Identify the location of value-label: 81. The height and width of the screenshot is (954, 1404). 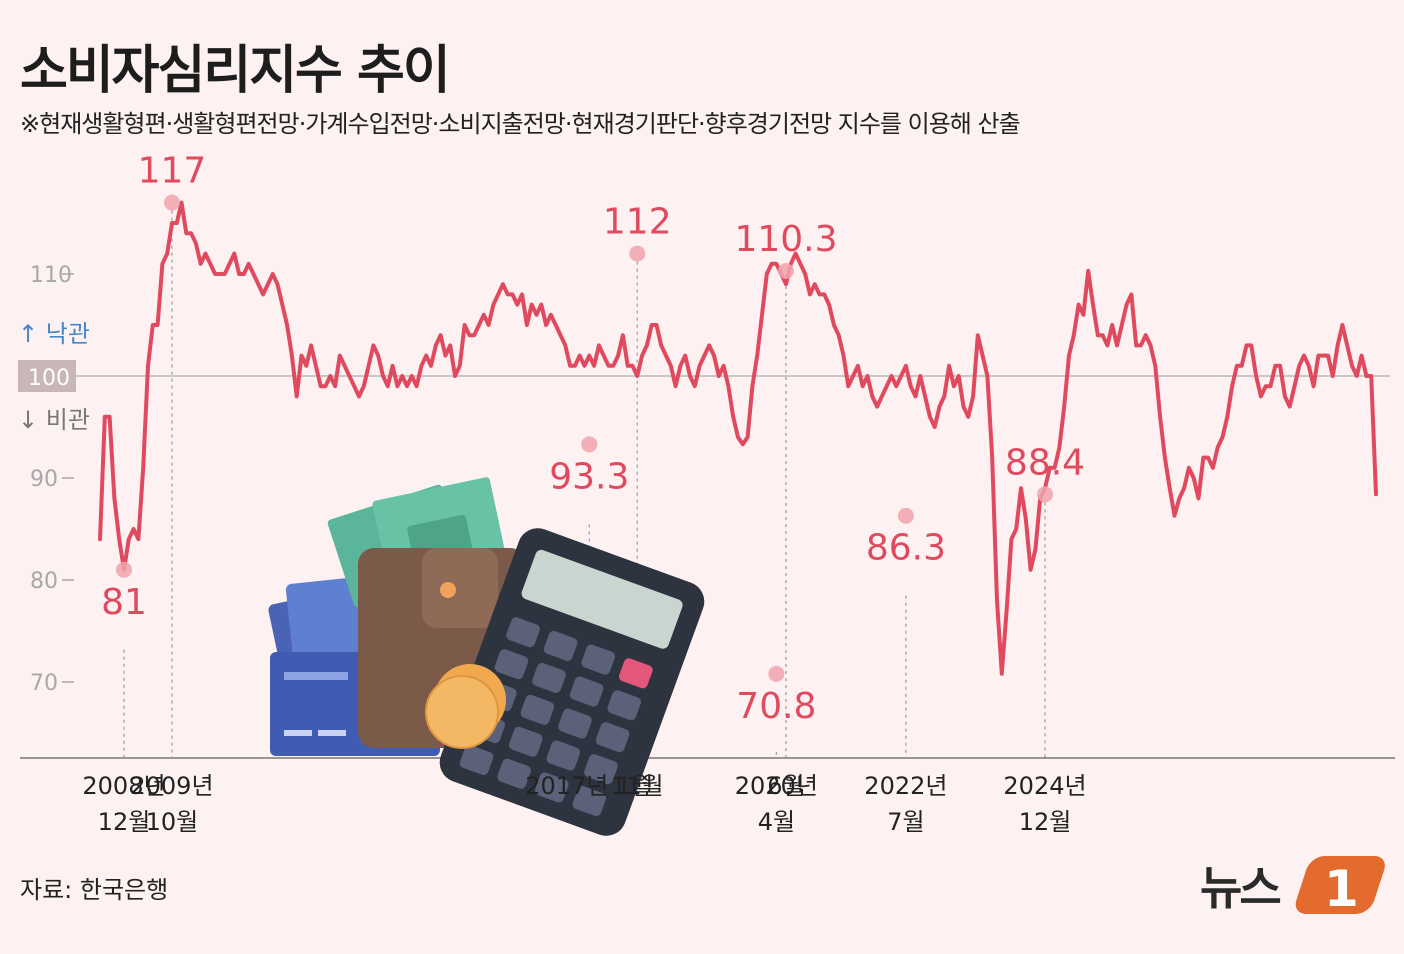
(124, 602).